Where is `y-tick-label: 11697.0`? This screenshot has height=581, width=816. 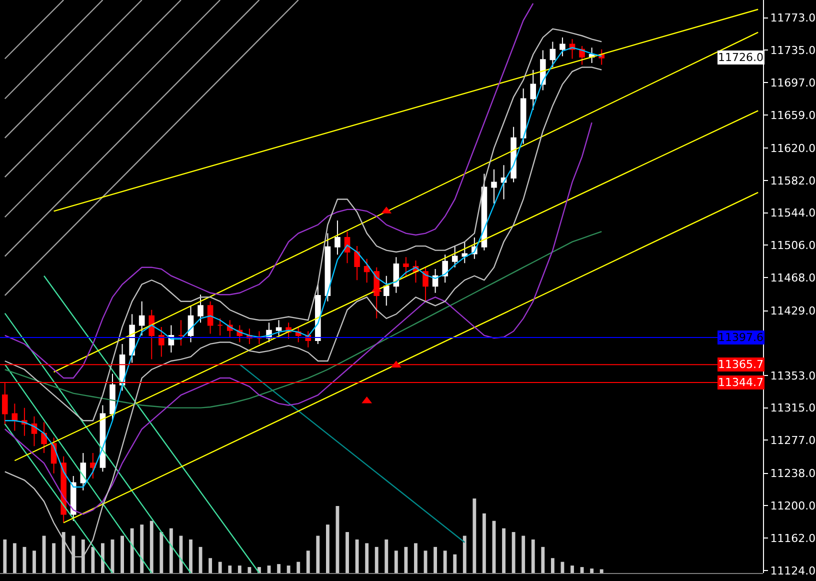
y-tick-label: 11697.0 is located at coordinates (793, 83).